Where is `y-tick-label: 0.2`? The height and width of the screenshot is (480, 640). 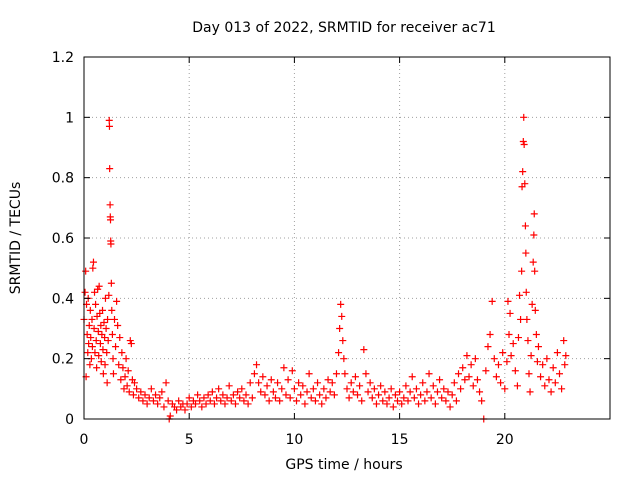
y-tick-label: 0.2 is located at coordinates (63, 360).